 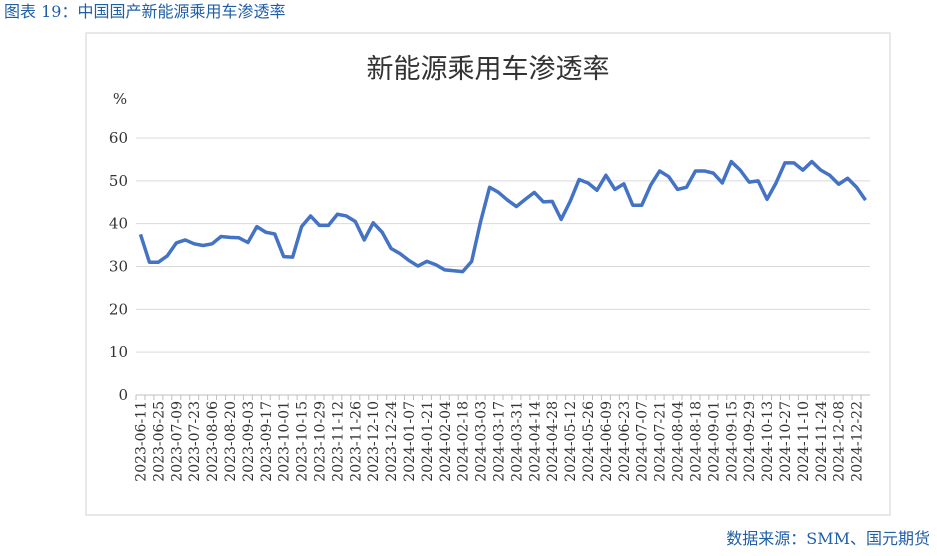 I want to click on x-tick-label: 2023-09-03, so click(x=249, y=441).